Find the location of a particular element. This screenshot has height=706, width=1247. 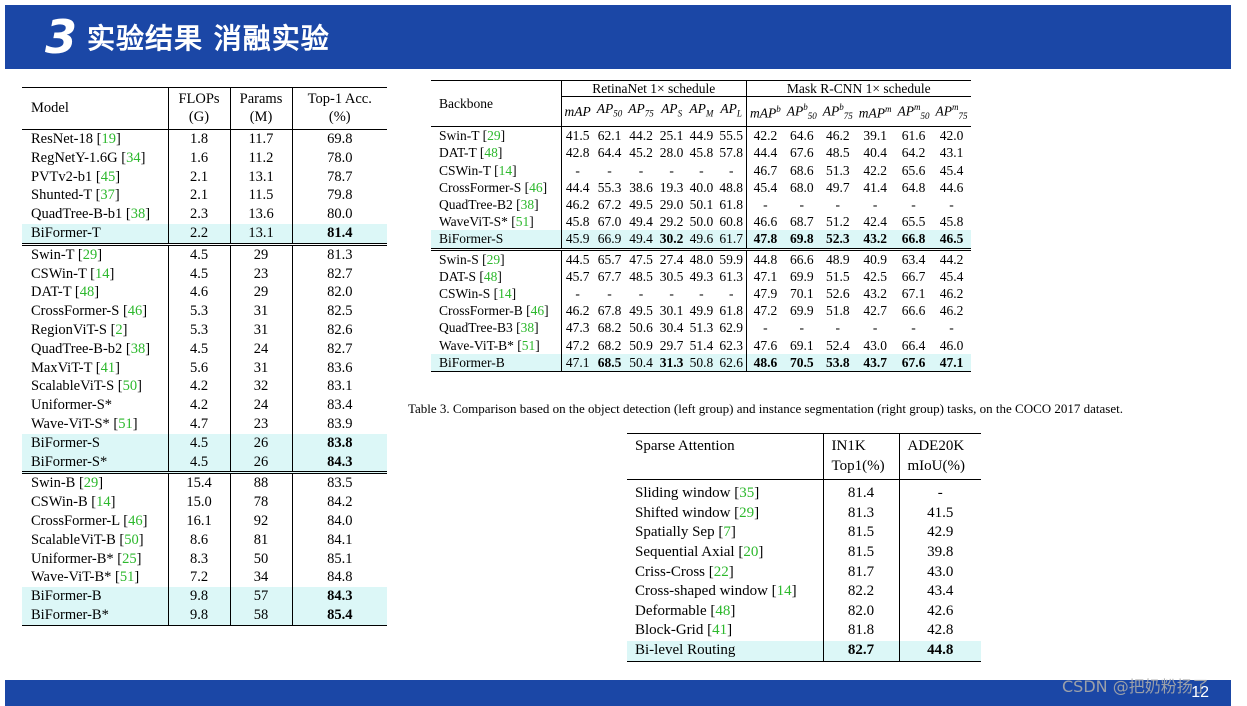

column-header: Params (M) is located at coordinates (261, 108).